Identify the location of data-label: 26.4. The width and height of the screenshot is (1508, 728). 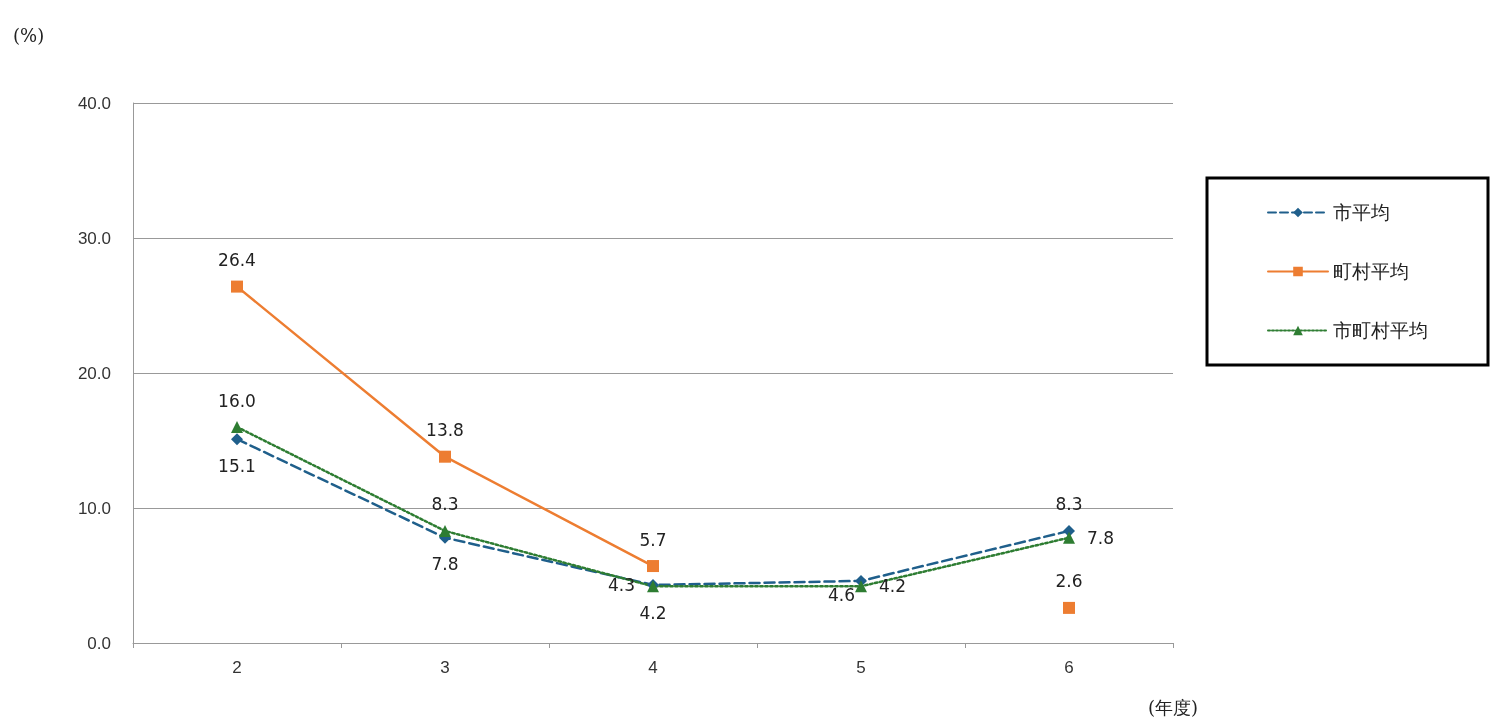
(237, 260).